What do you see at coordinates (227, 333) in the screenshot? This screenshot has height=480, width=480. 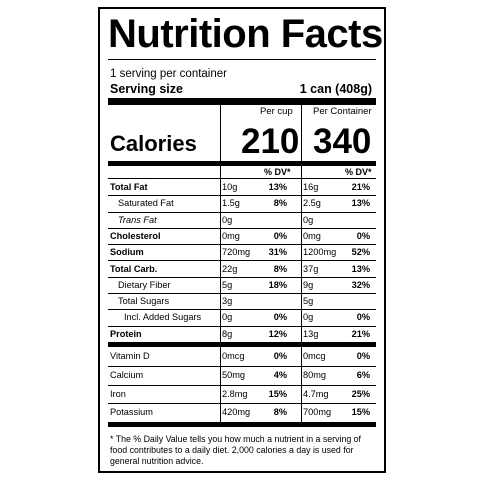 I see `amount-per-cup: 8g` at bounding box center [227, 333].